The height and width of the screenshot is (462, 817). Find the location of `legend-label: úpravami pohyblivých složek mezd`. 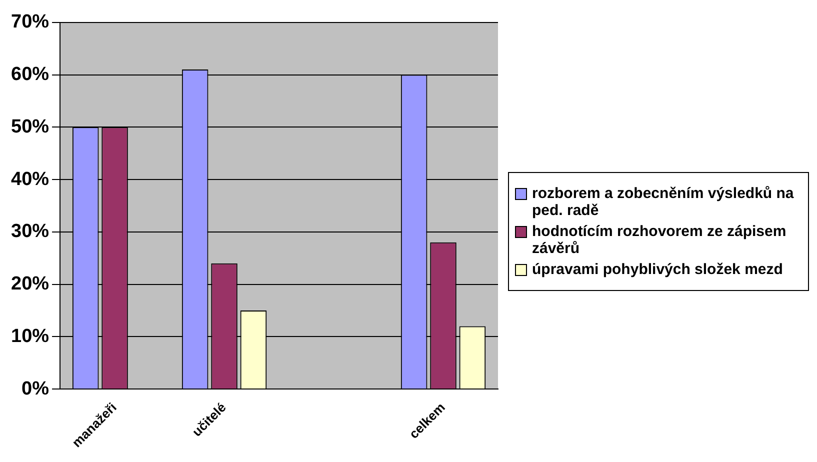

legend-label: úpravami pohyblivých složek mezd is located at coordinates (657, 269).